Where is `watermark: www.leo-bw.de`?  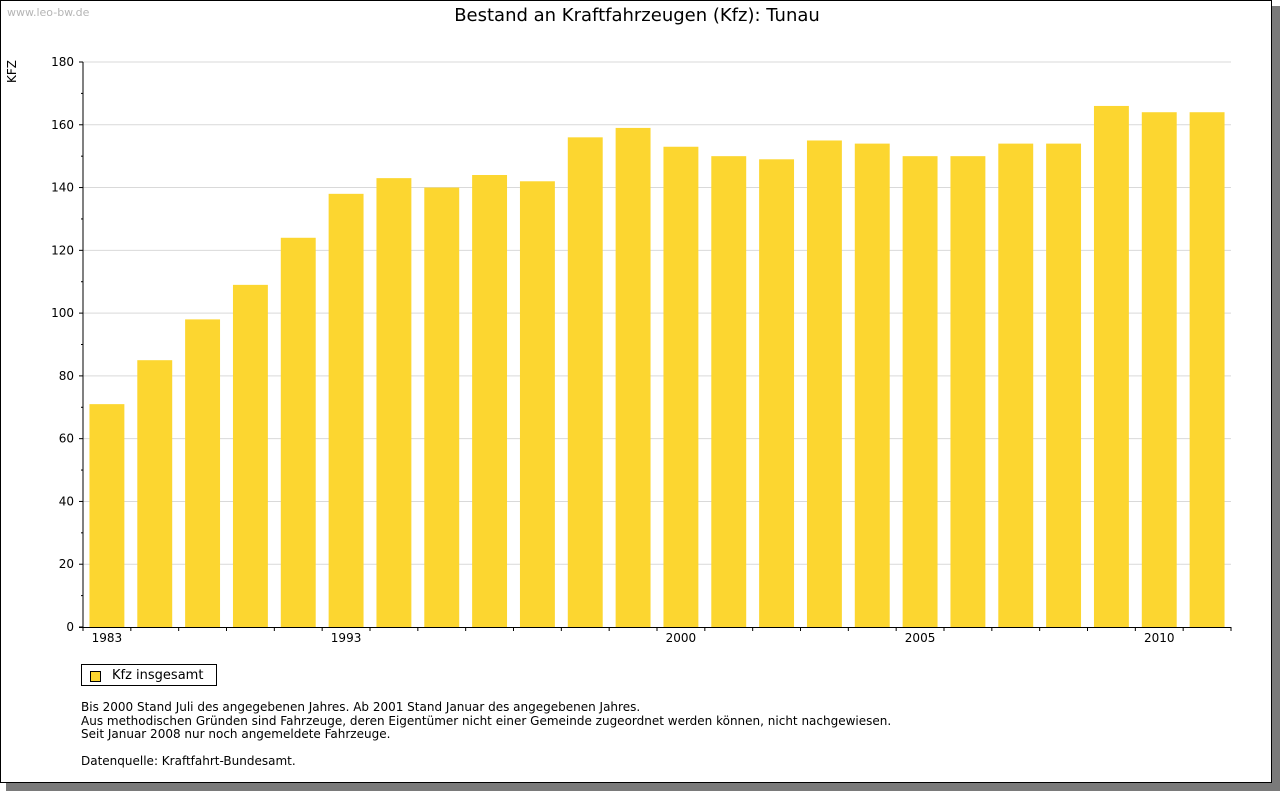
watermark: www.leo-bw.de is located at coordinates (48, 12).